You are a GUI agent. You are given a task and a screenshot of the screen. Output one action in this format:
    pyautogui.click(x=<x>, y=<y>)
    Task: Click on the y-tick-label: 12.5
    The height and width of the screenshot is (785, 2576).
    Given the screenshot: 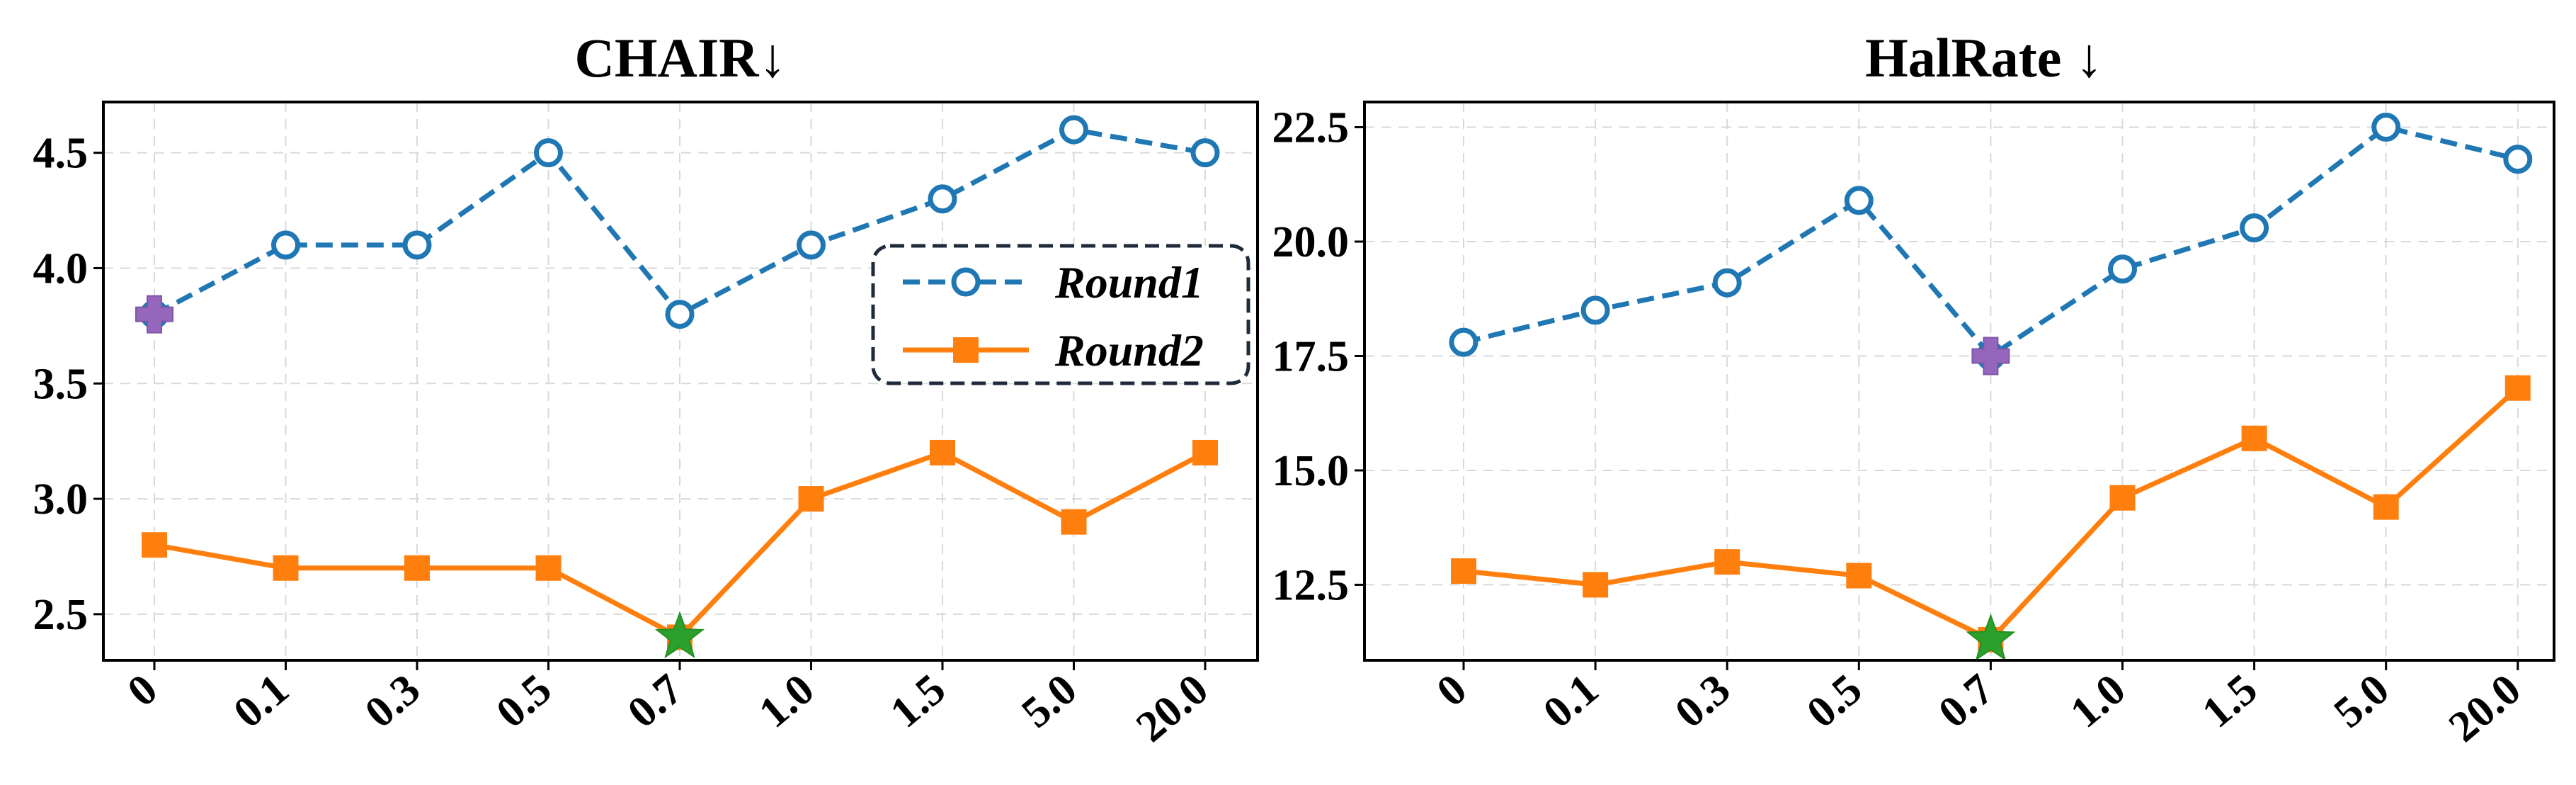 What is the action you would take?
    pyautogui.click(x=1311, y=585)
    